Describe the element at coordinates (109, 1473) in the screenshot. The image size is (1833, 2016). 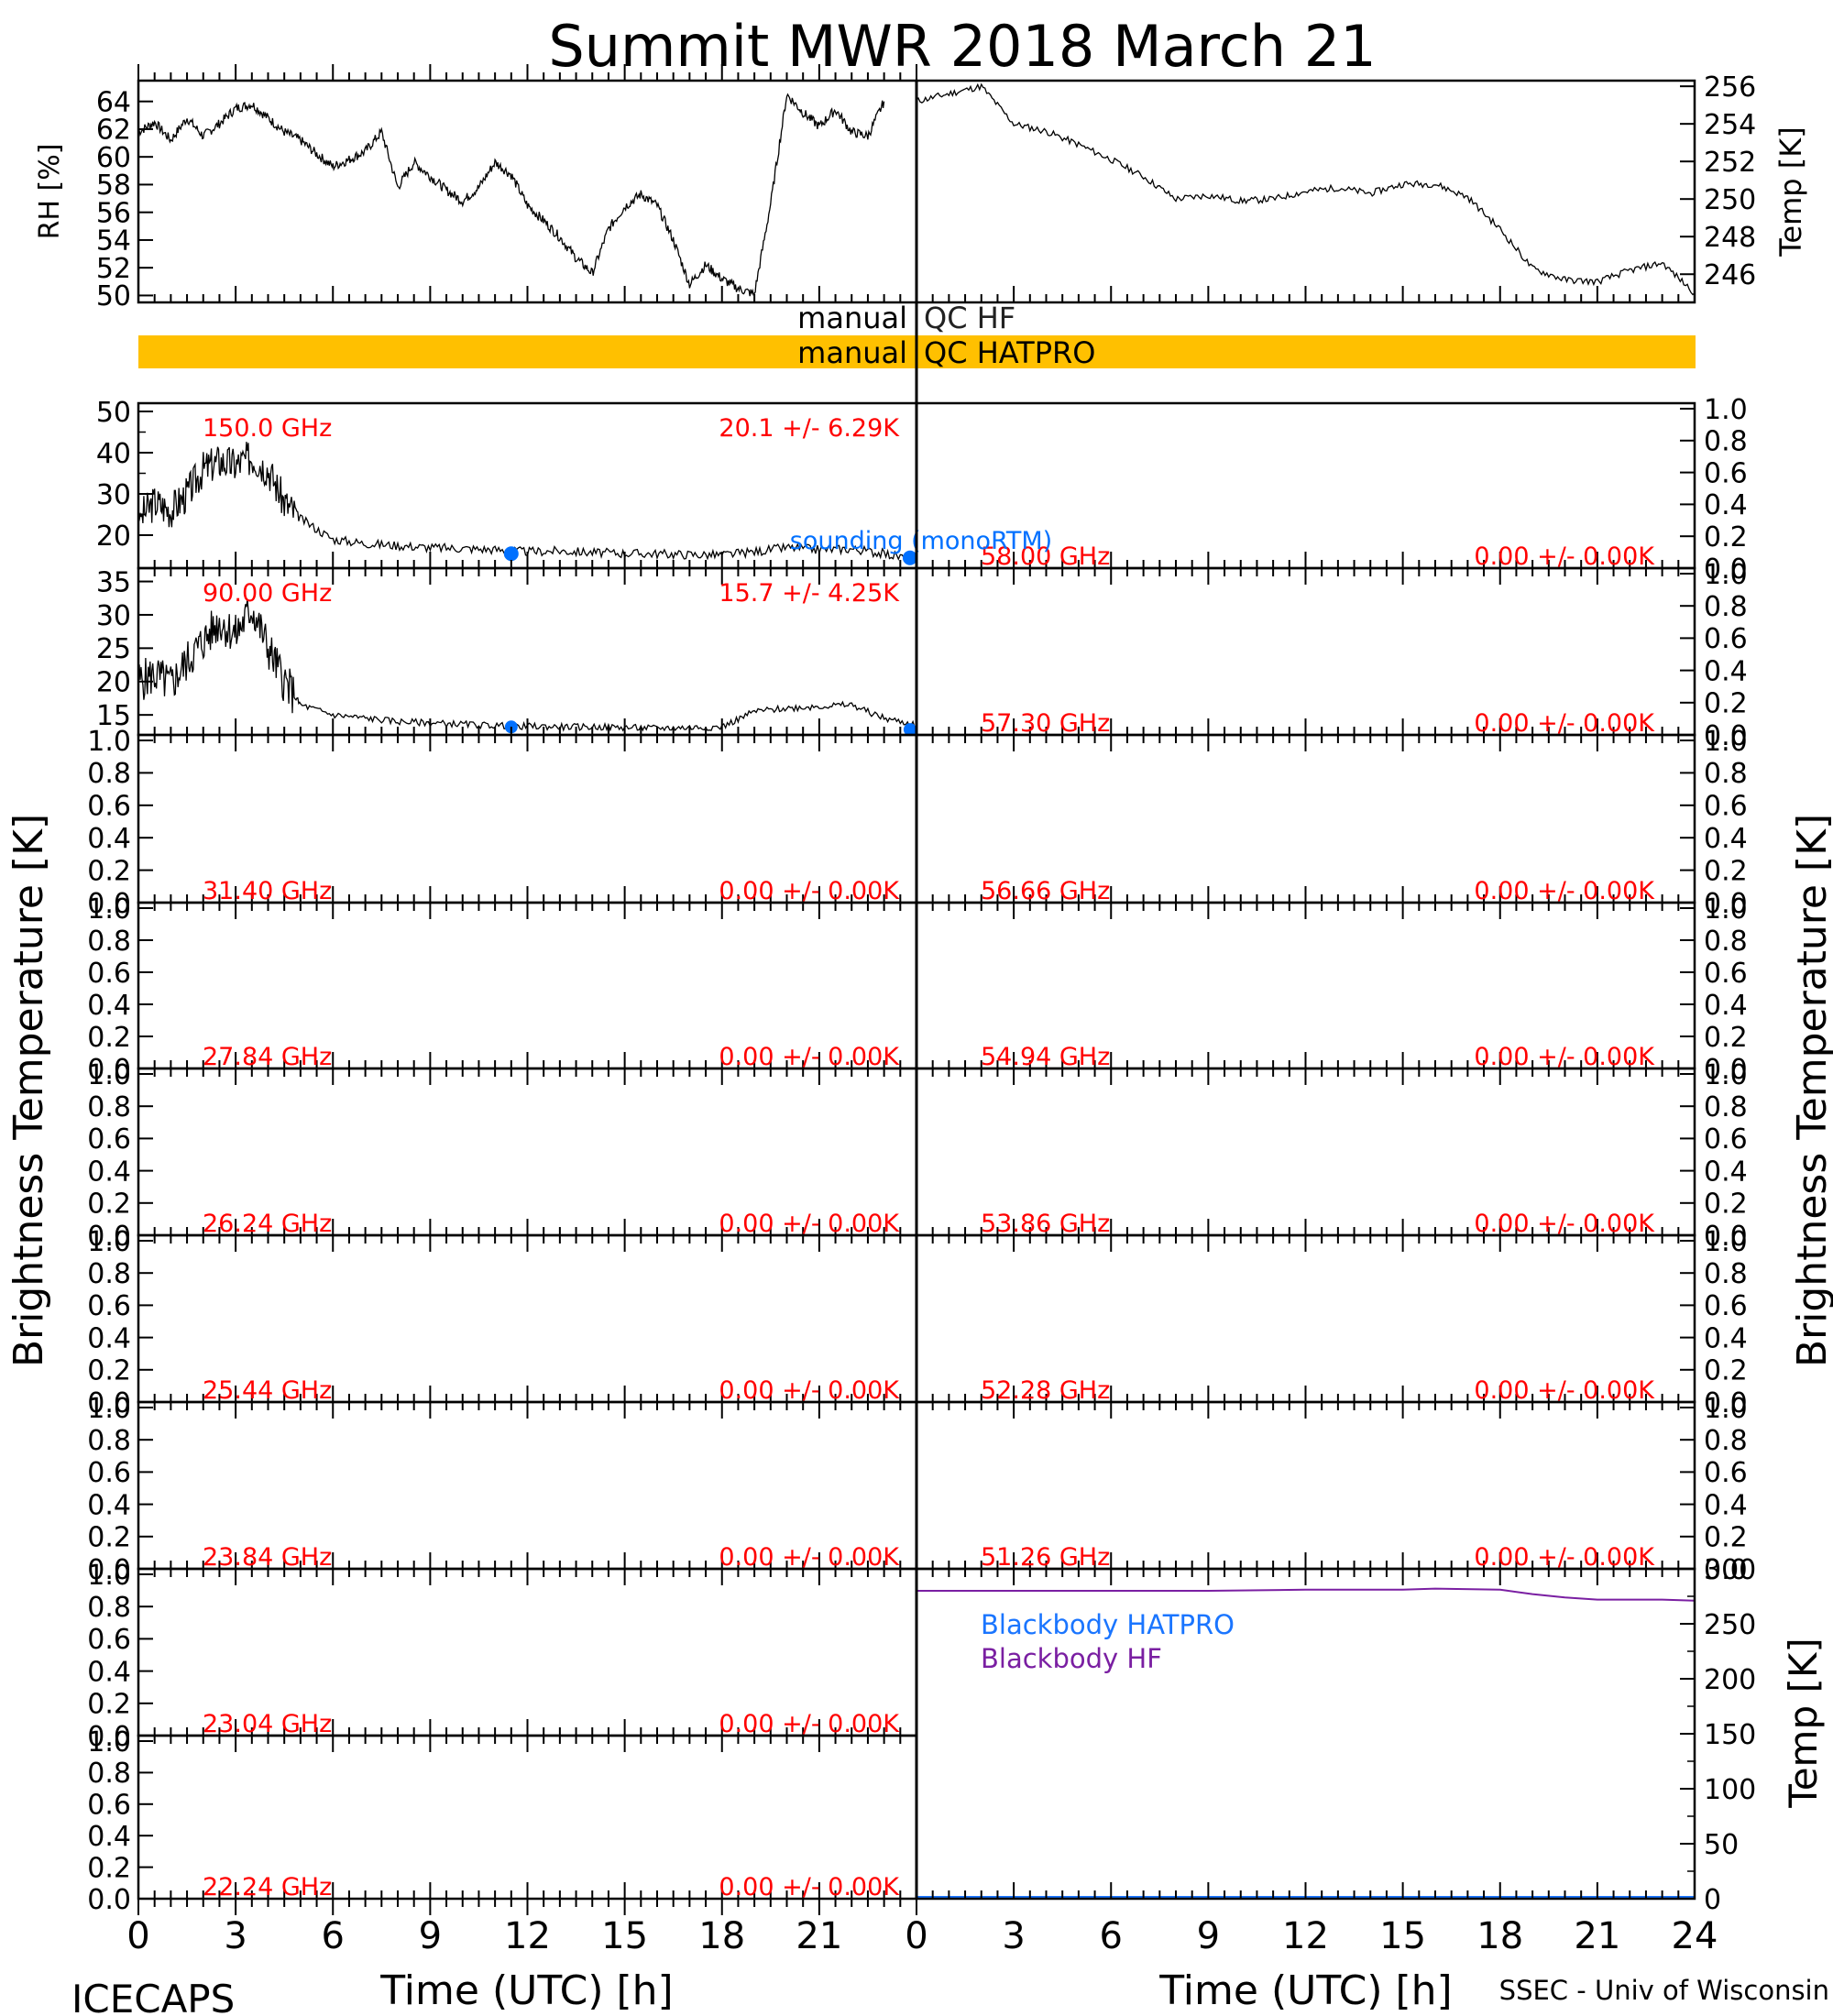
I see `tb-left-empty-6-ytick-label: 0.6` at that location.